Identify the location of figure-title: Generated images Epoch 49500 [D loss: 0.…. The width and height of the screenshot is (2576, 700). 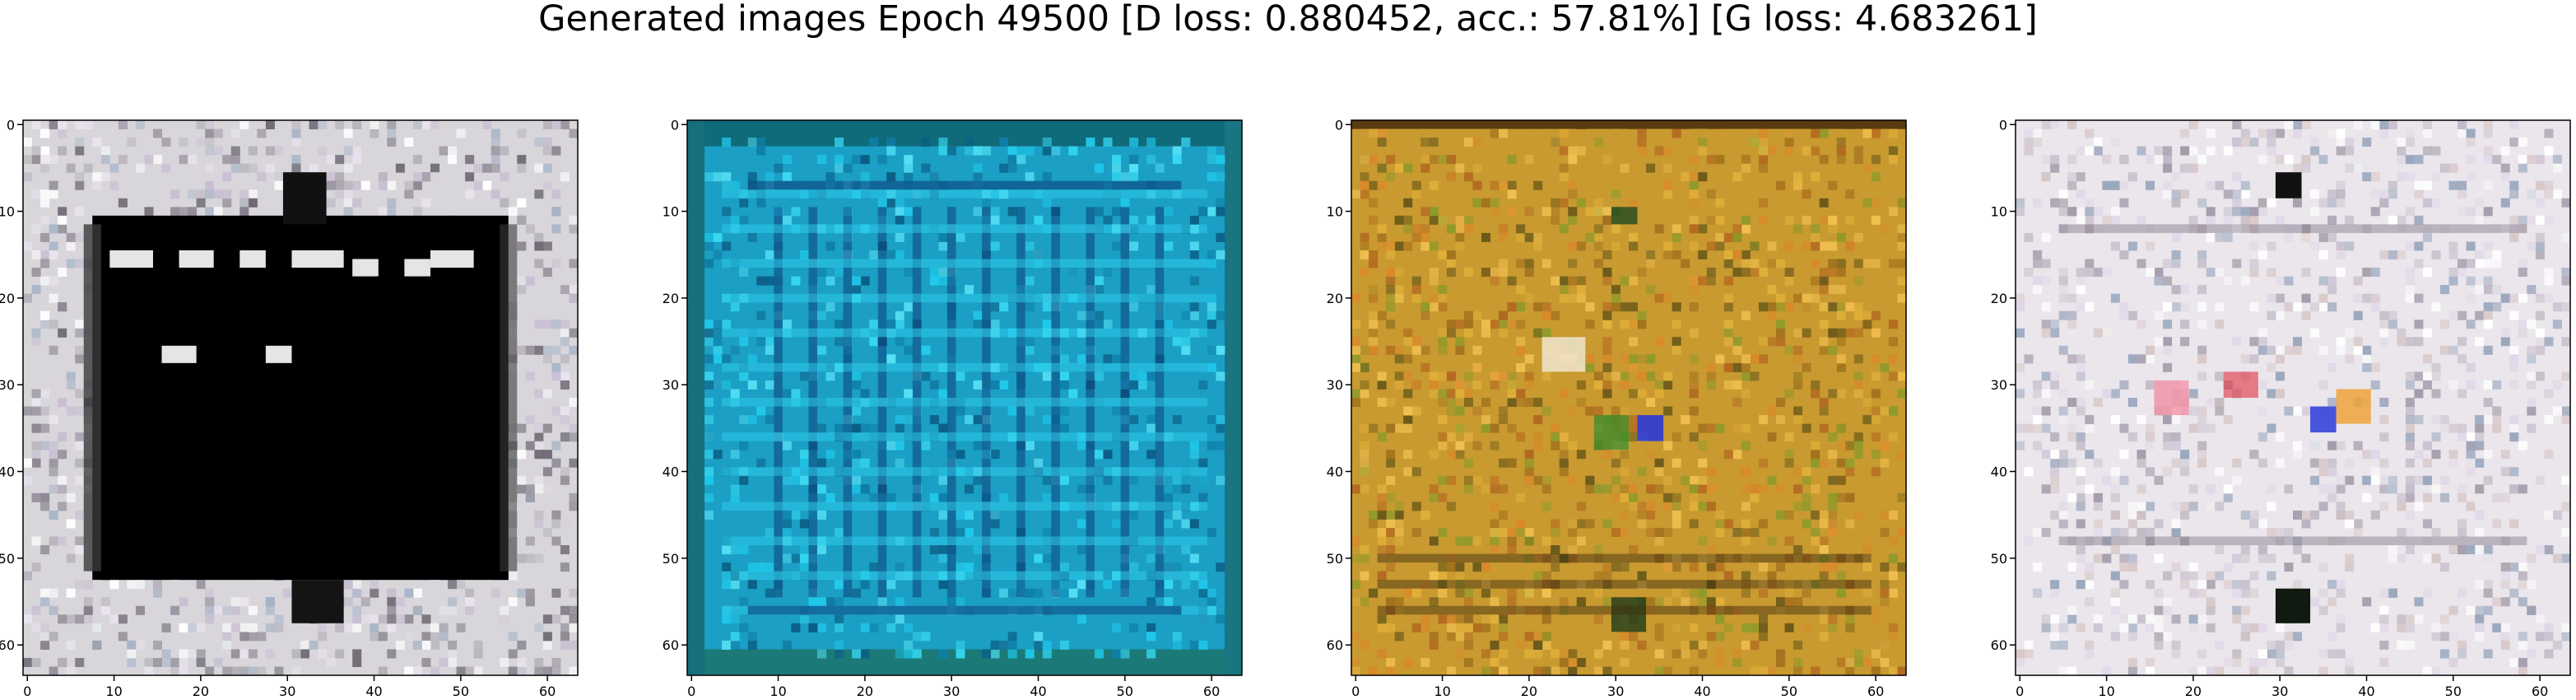
(1288, 19).